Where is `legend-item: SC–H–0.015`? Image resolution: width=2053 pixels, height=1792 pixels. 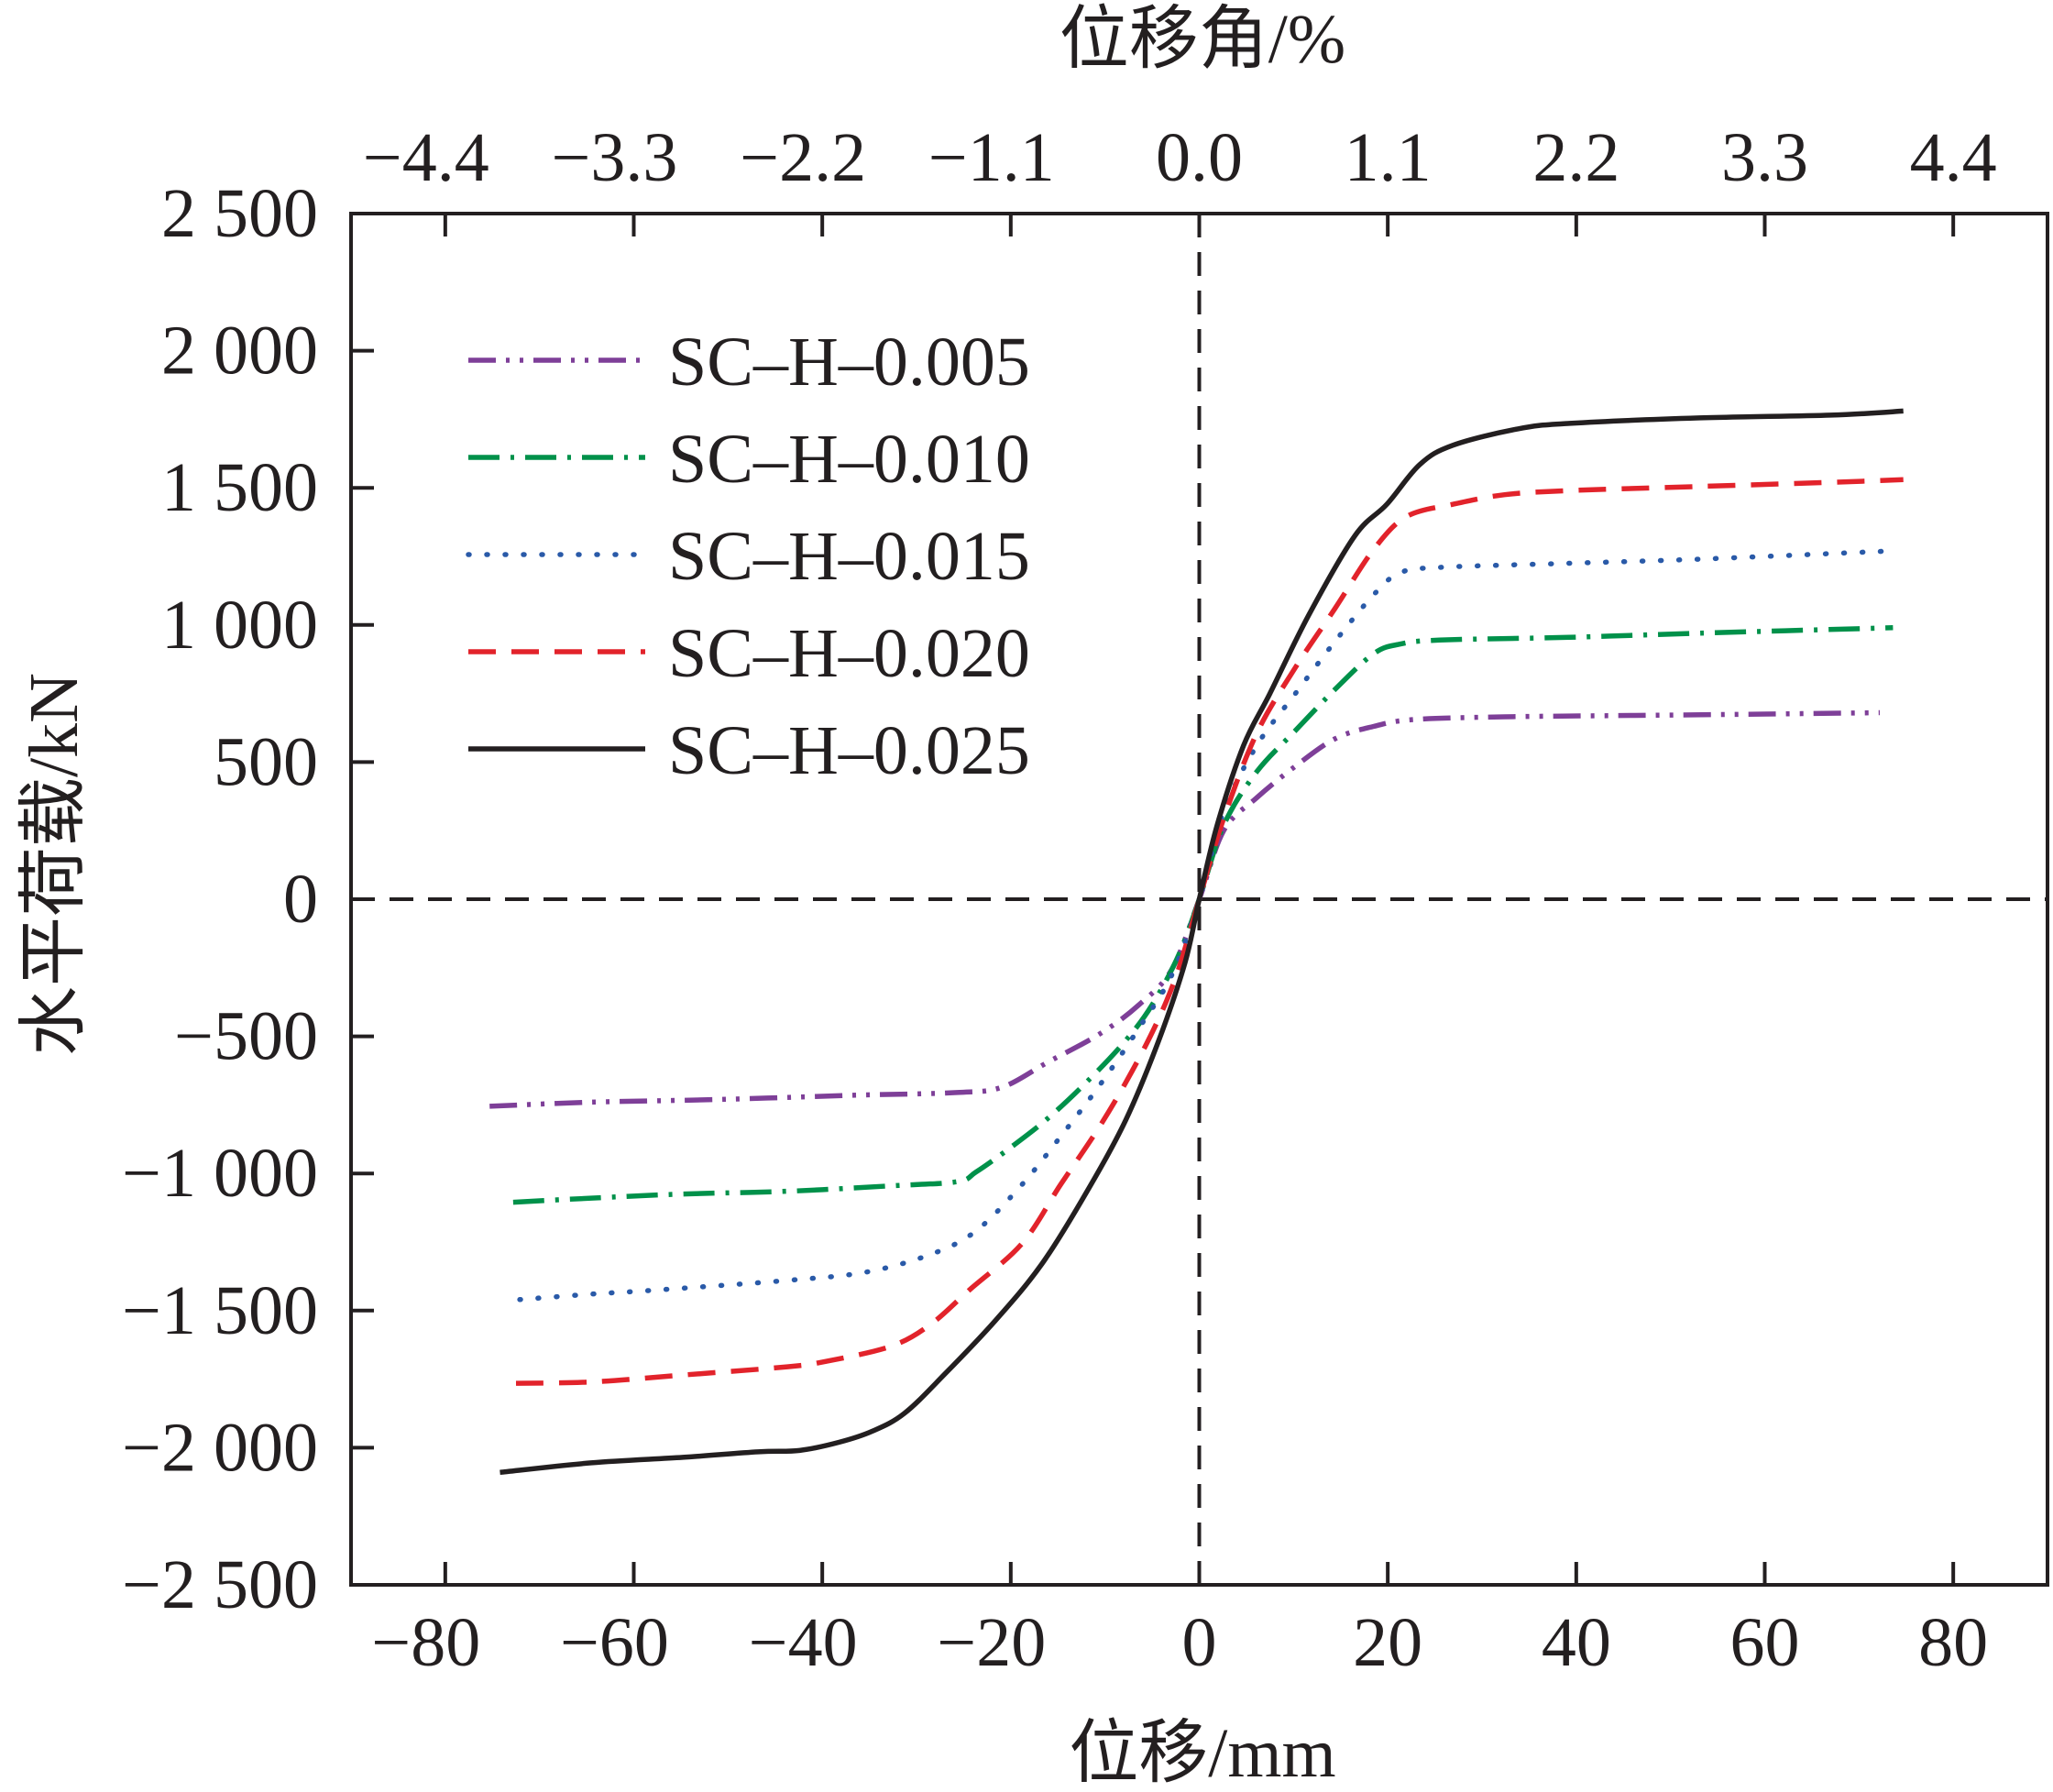 legend-item: SC–H–0.015 is located at coordinates (748, 556).